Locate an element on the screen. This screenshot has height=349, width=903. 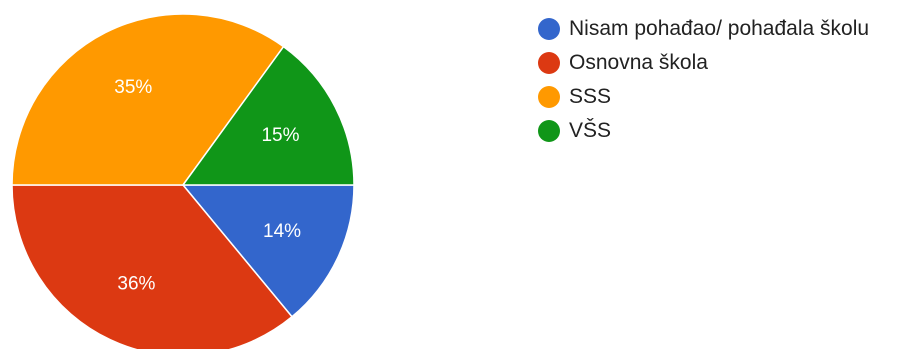
slice-3-label: 35% is located at coordinates (133, 87).